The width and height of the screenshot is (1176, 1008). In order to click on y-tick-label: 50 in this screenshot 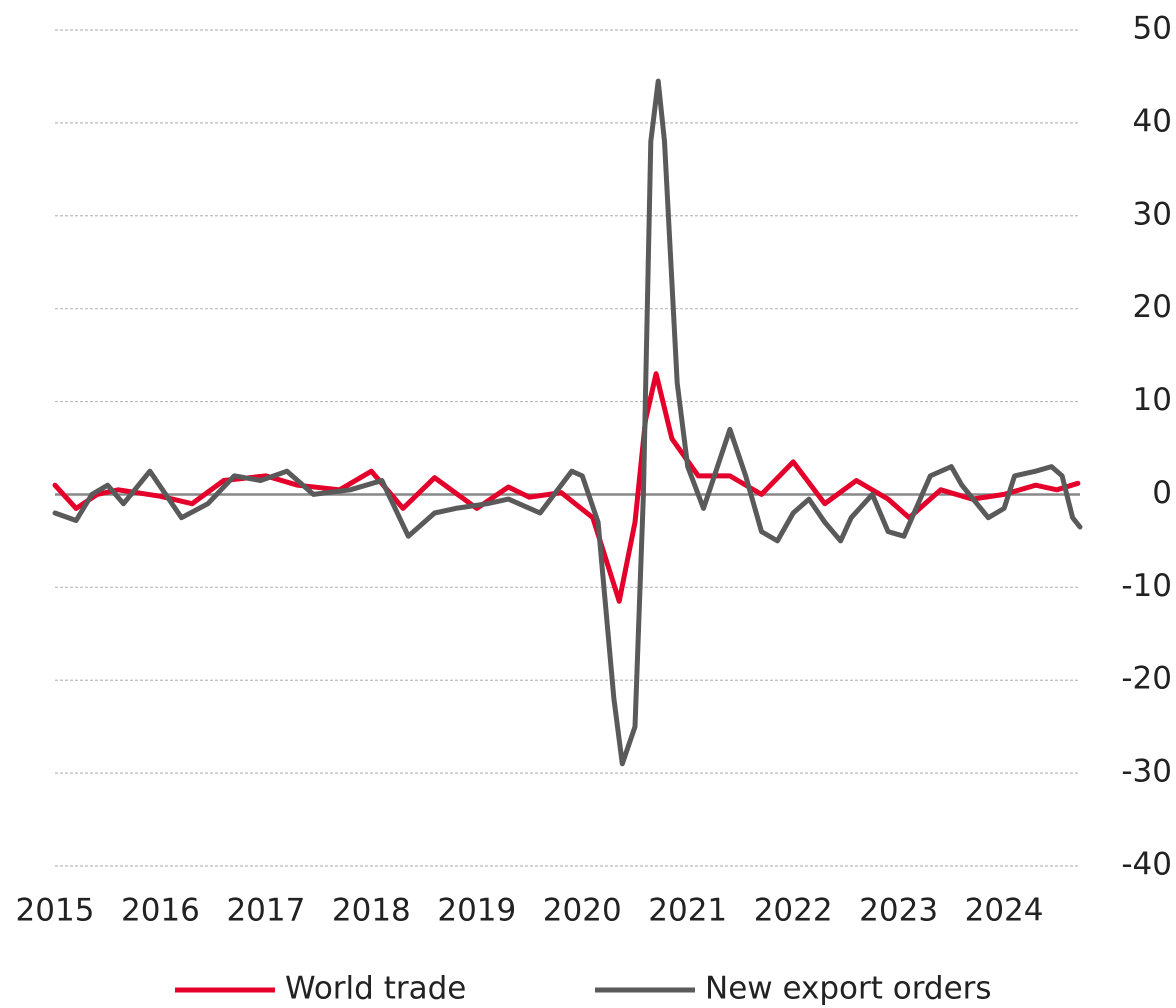, I will do `click(1152, 29)`.